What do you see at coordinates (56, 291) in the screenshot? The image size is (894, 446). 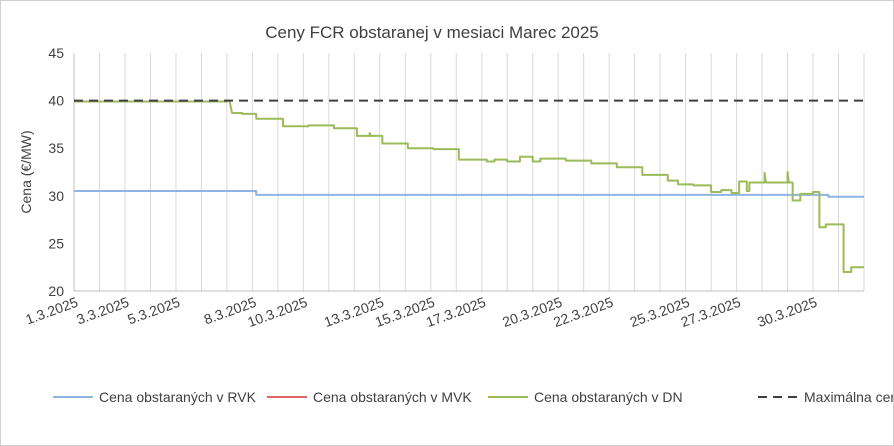 I see `y-tick-label: 20` at bounding box center [56, 291].